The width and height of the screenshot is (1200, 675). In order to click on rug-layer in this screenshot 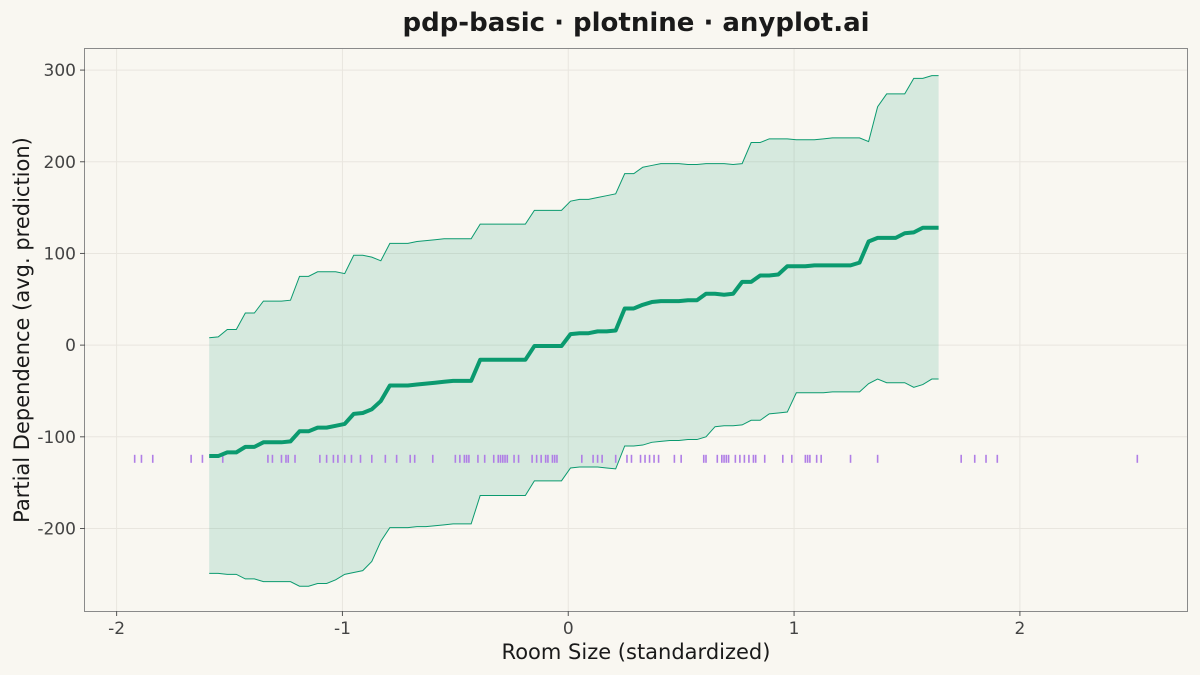, I will do `click(636, 458)`.